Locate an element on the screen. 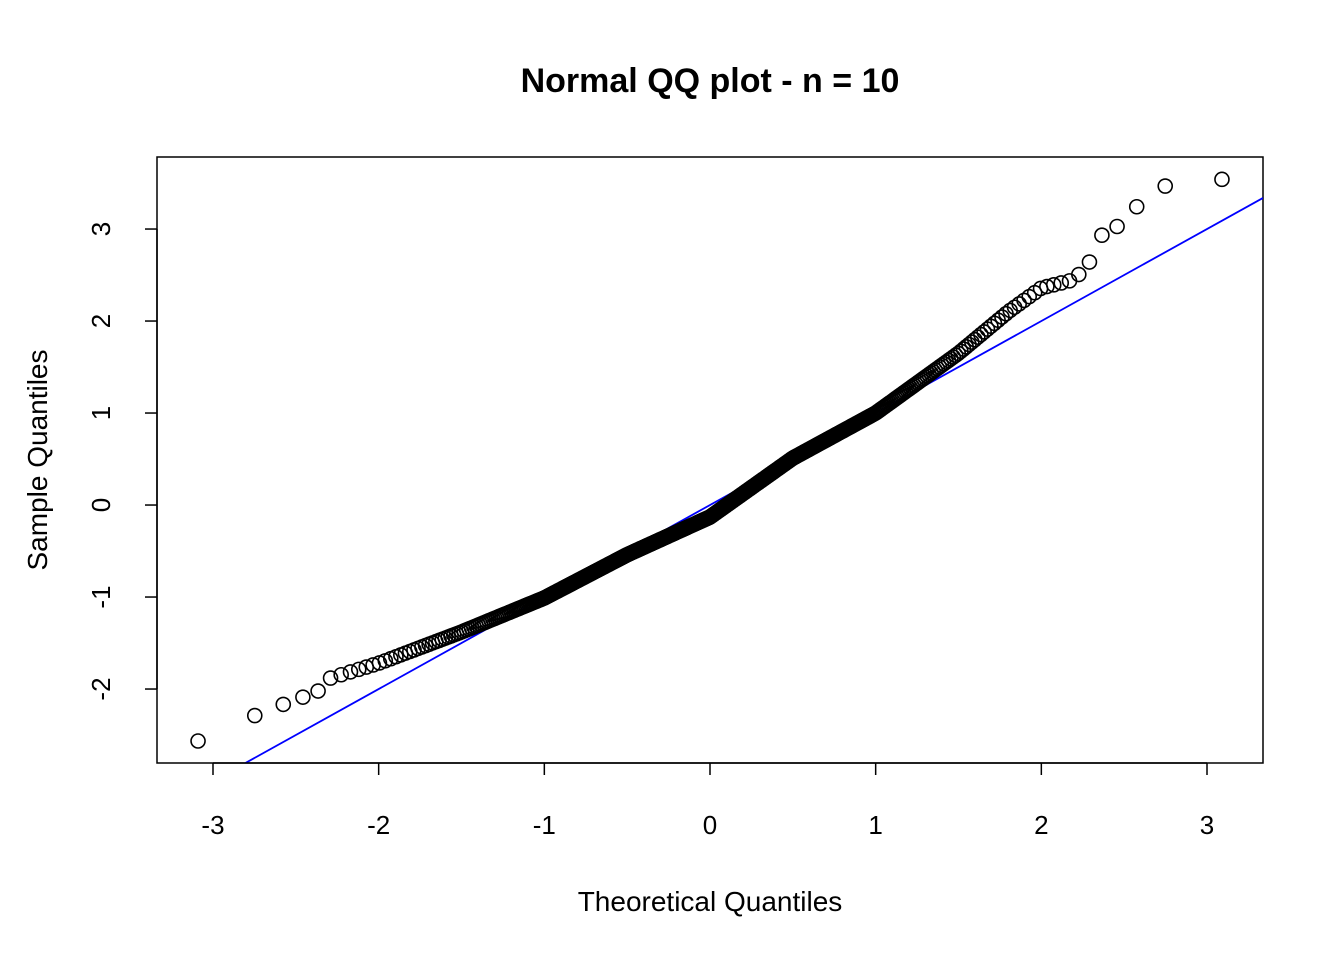  y-tick-label: 0 is located at coordinates (101, 505).